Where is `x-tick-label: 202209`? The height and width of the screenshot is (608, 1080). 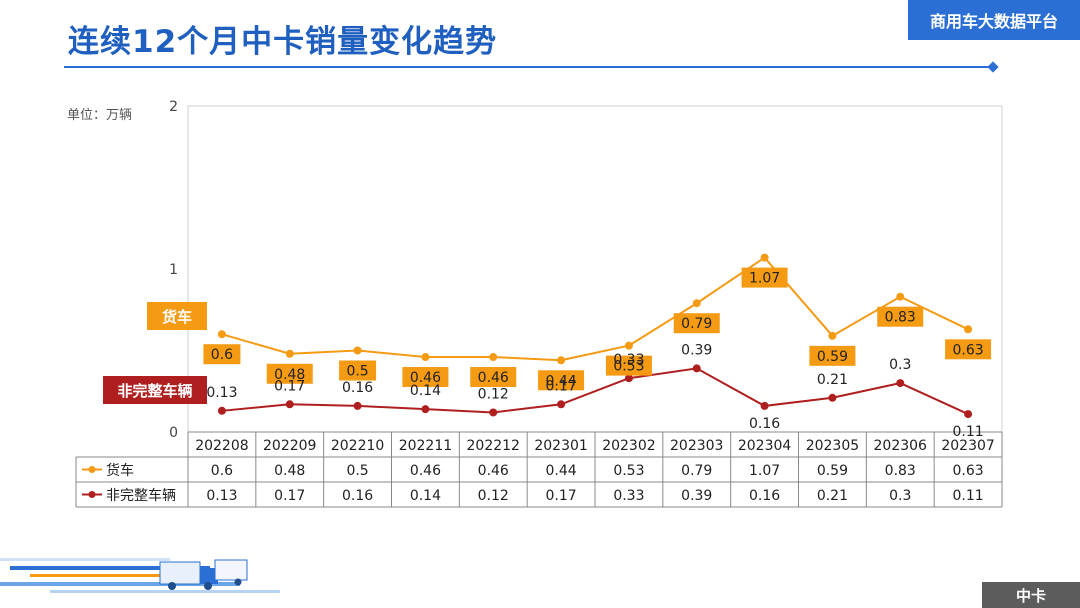 x-tick-label: 202209 is located at coordinates (289, 446).